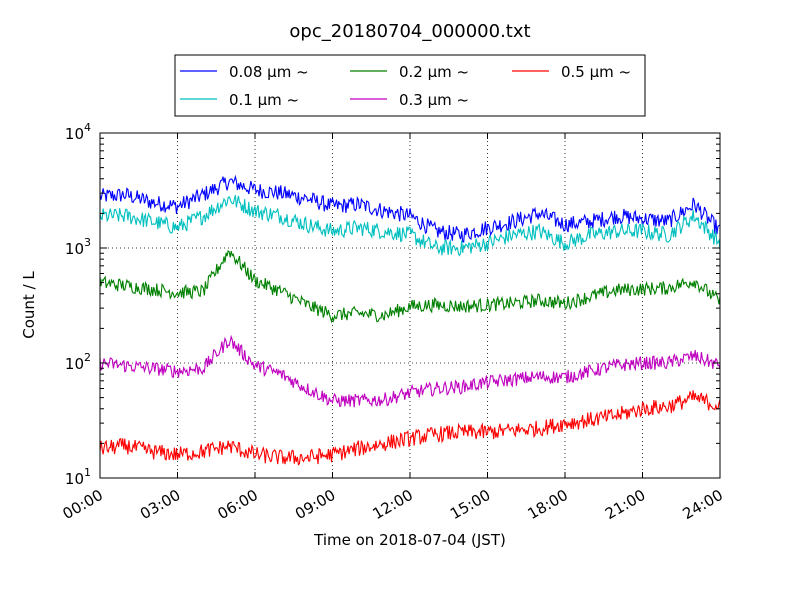 This screenshot has width=800, height=600. Describe the element at coordinates (434, 100) in the screenshot. I see `legend-label: 0.3 μm ~` at that location.